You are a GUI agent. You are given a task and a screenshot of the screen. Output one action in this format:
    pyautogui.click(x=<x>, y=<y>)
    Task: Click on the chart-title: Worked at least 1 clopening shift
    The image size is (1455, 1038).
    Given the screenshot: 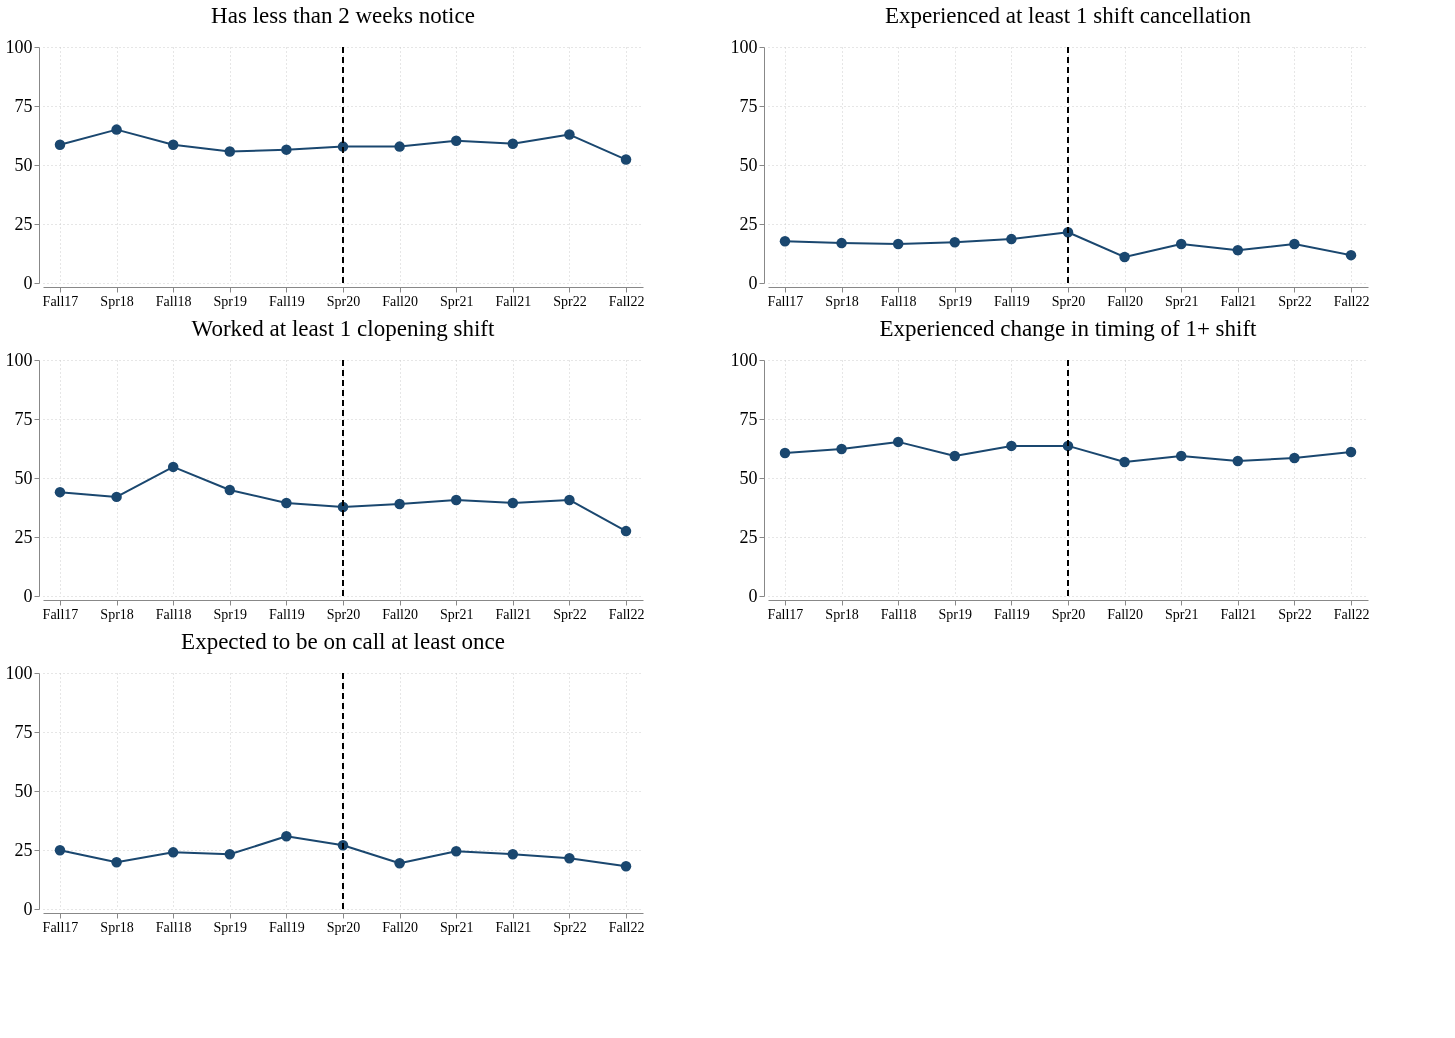 What is the action you would take?
    pyautogui.click(x=343, y=328)
    